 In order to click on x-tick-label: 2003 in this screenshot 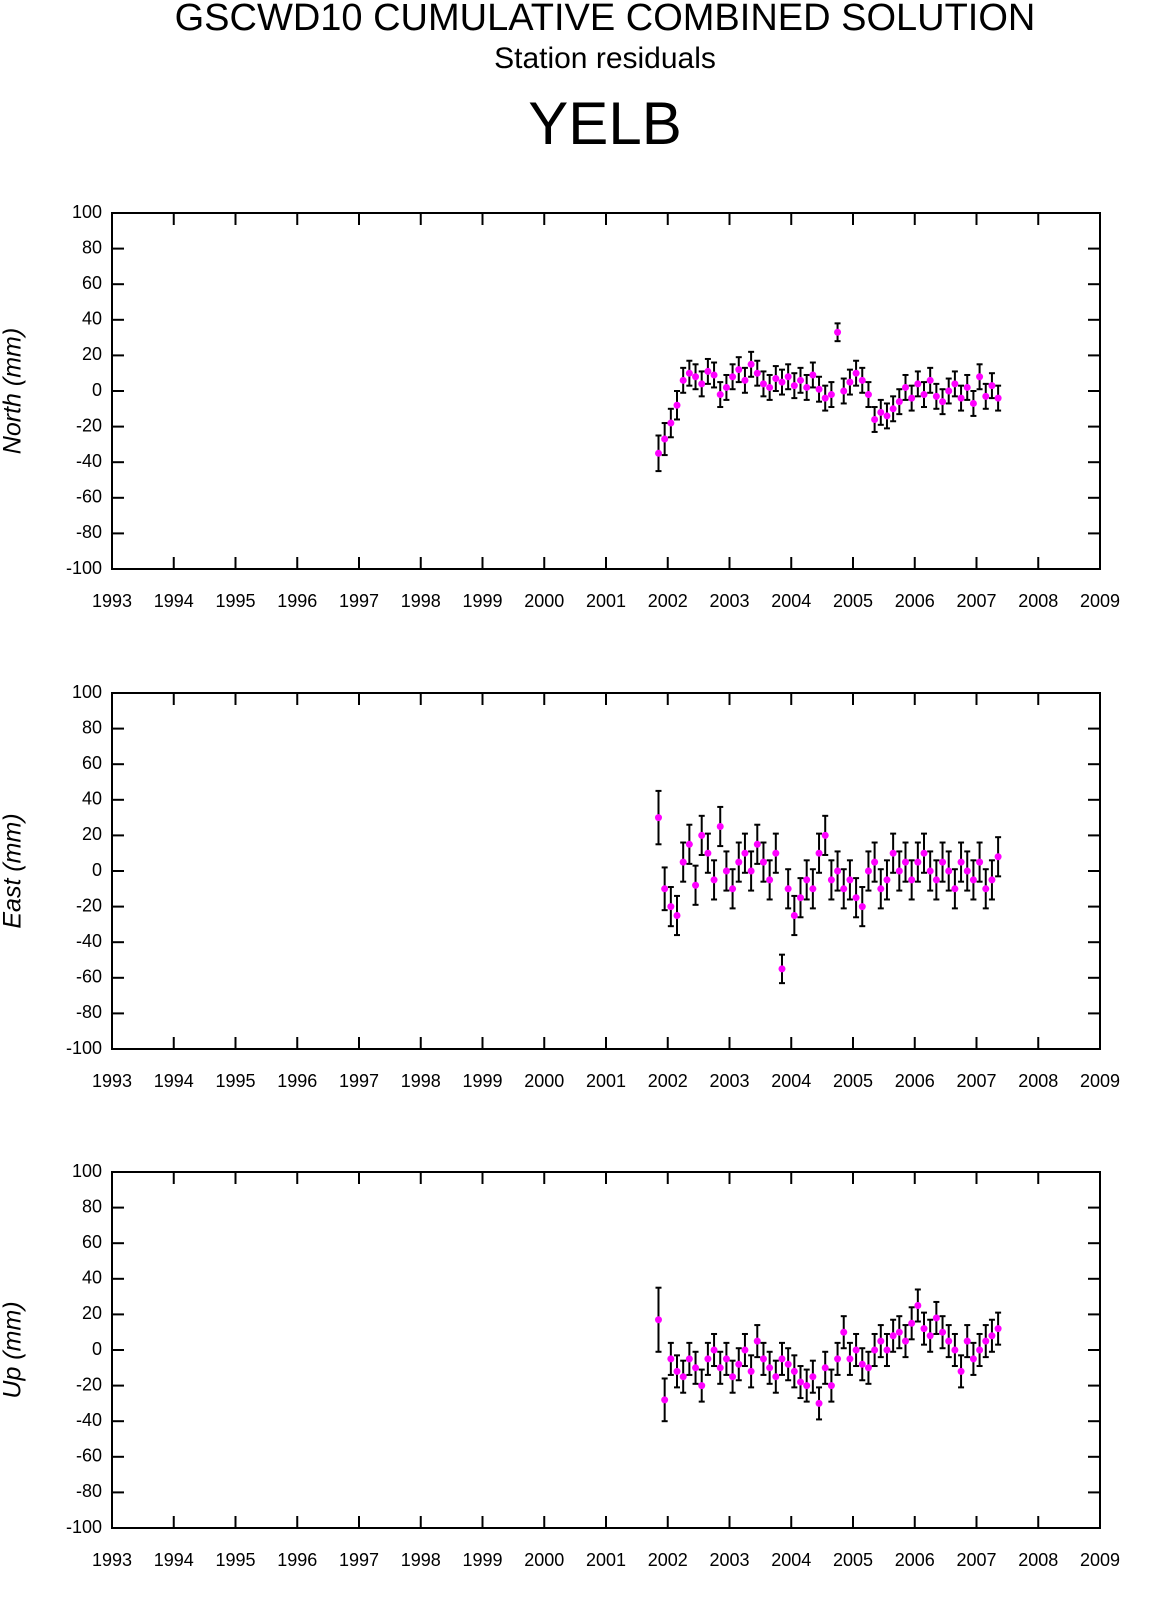, I will do `click(729, 1081)`.